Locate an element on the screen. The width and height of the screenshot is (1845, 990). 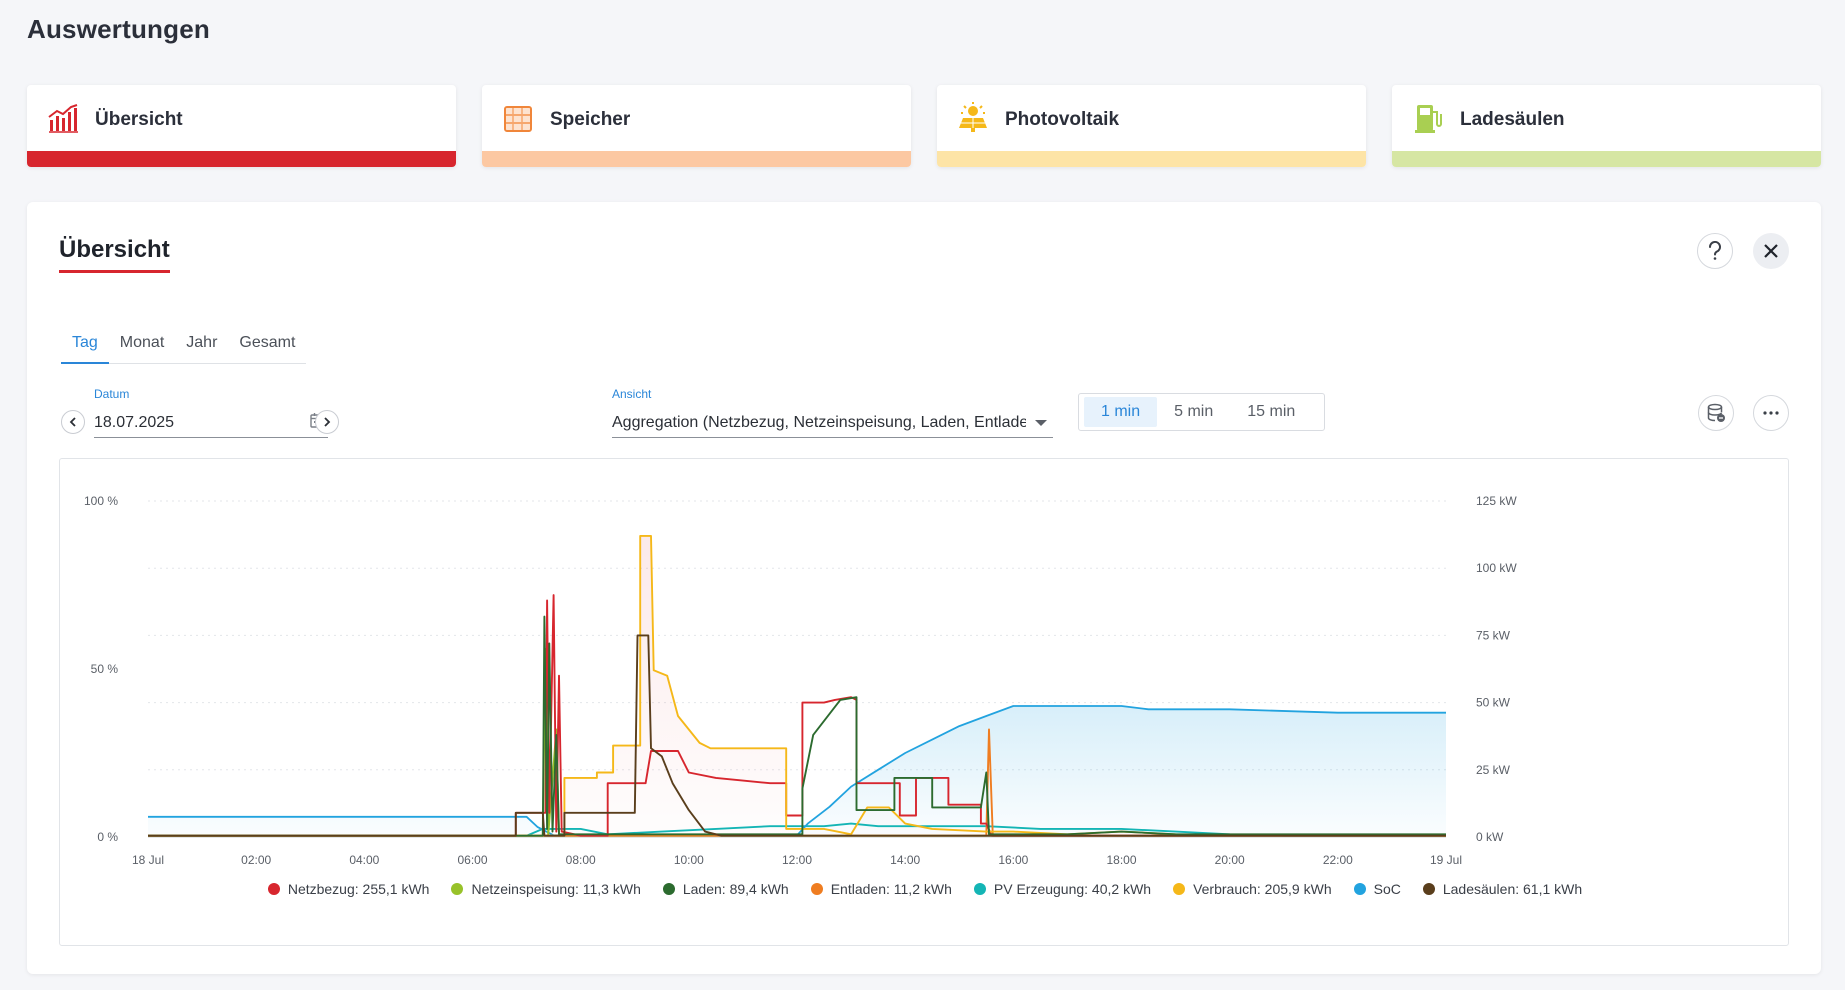
card-label: Übersicht is located at coordinates (139, 119).